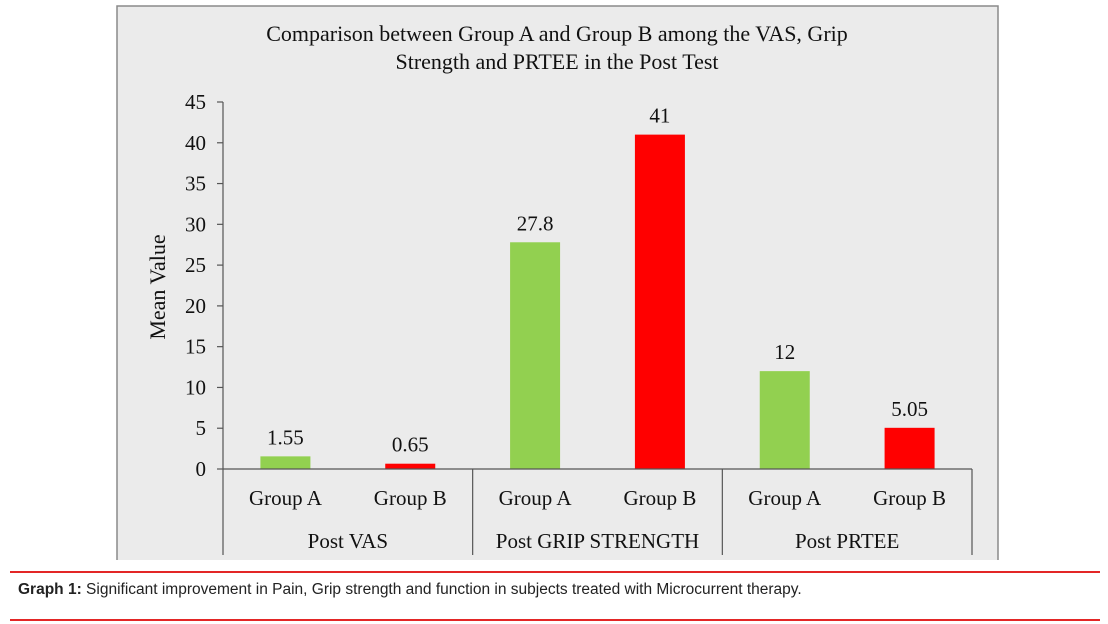 This screenshot has height=624, width=1108. What do you see at coordinates (555, 572) in the screenshot?
I see `caption-top-rule` at bounding box center [555, 572].